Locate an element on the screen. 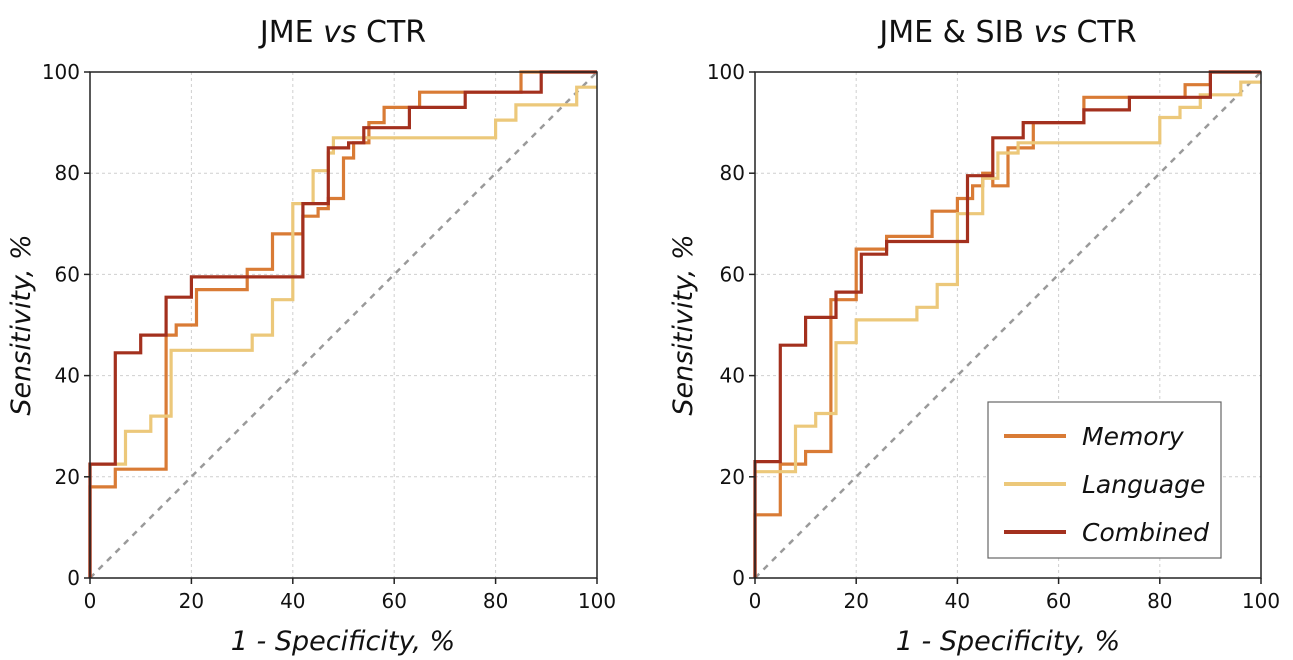 The height and width of the screenshot is (660, 1293). chart-title-lead: JME is located at coordinates (290, 32).